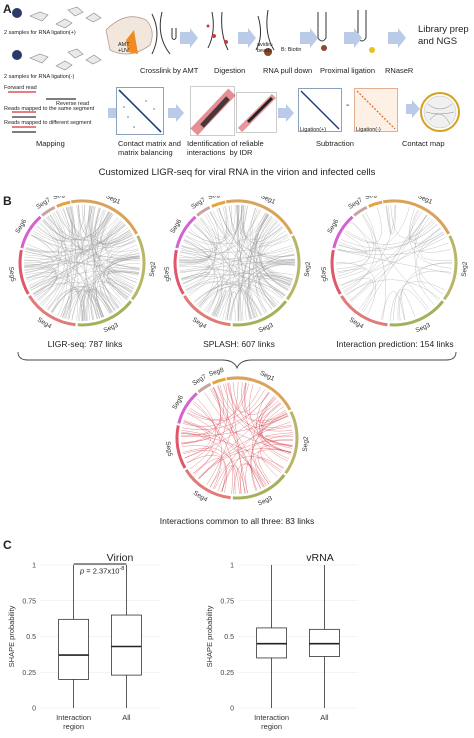 The image size is (474, 738). Describe the element at coordinates (313, 130) in the screenshot. I see `label-lig-plus: Ligation(+)` at that location.